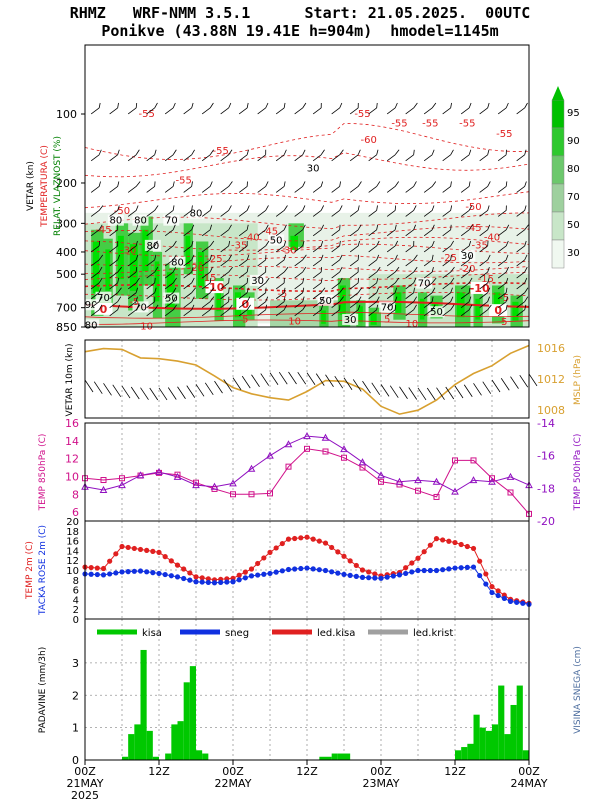  What do you see at coordinates (85, 771) in the screenshot?
I see `time-tick-label: 00Z` at bounding box center [85, 771].